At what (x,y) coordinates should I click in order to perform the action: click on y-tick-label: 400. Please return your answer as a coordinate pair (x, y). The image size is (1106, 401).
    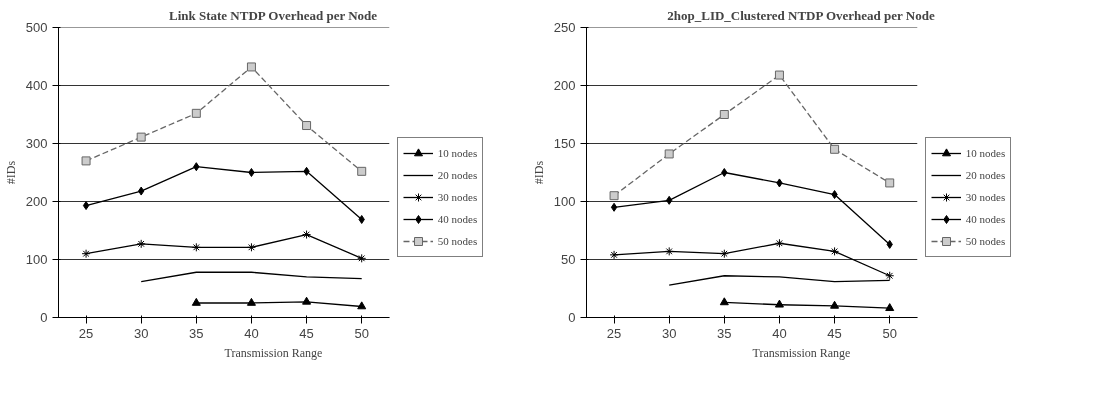
    Looking at the image, I should click on (36, 85).